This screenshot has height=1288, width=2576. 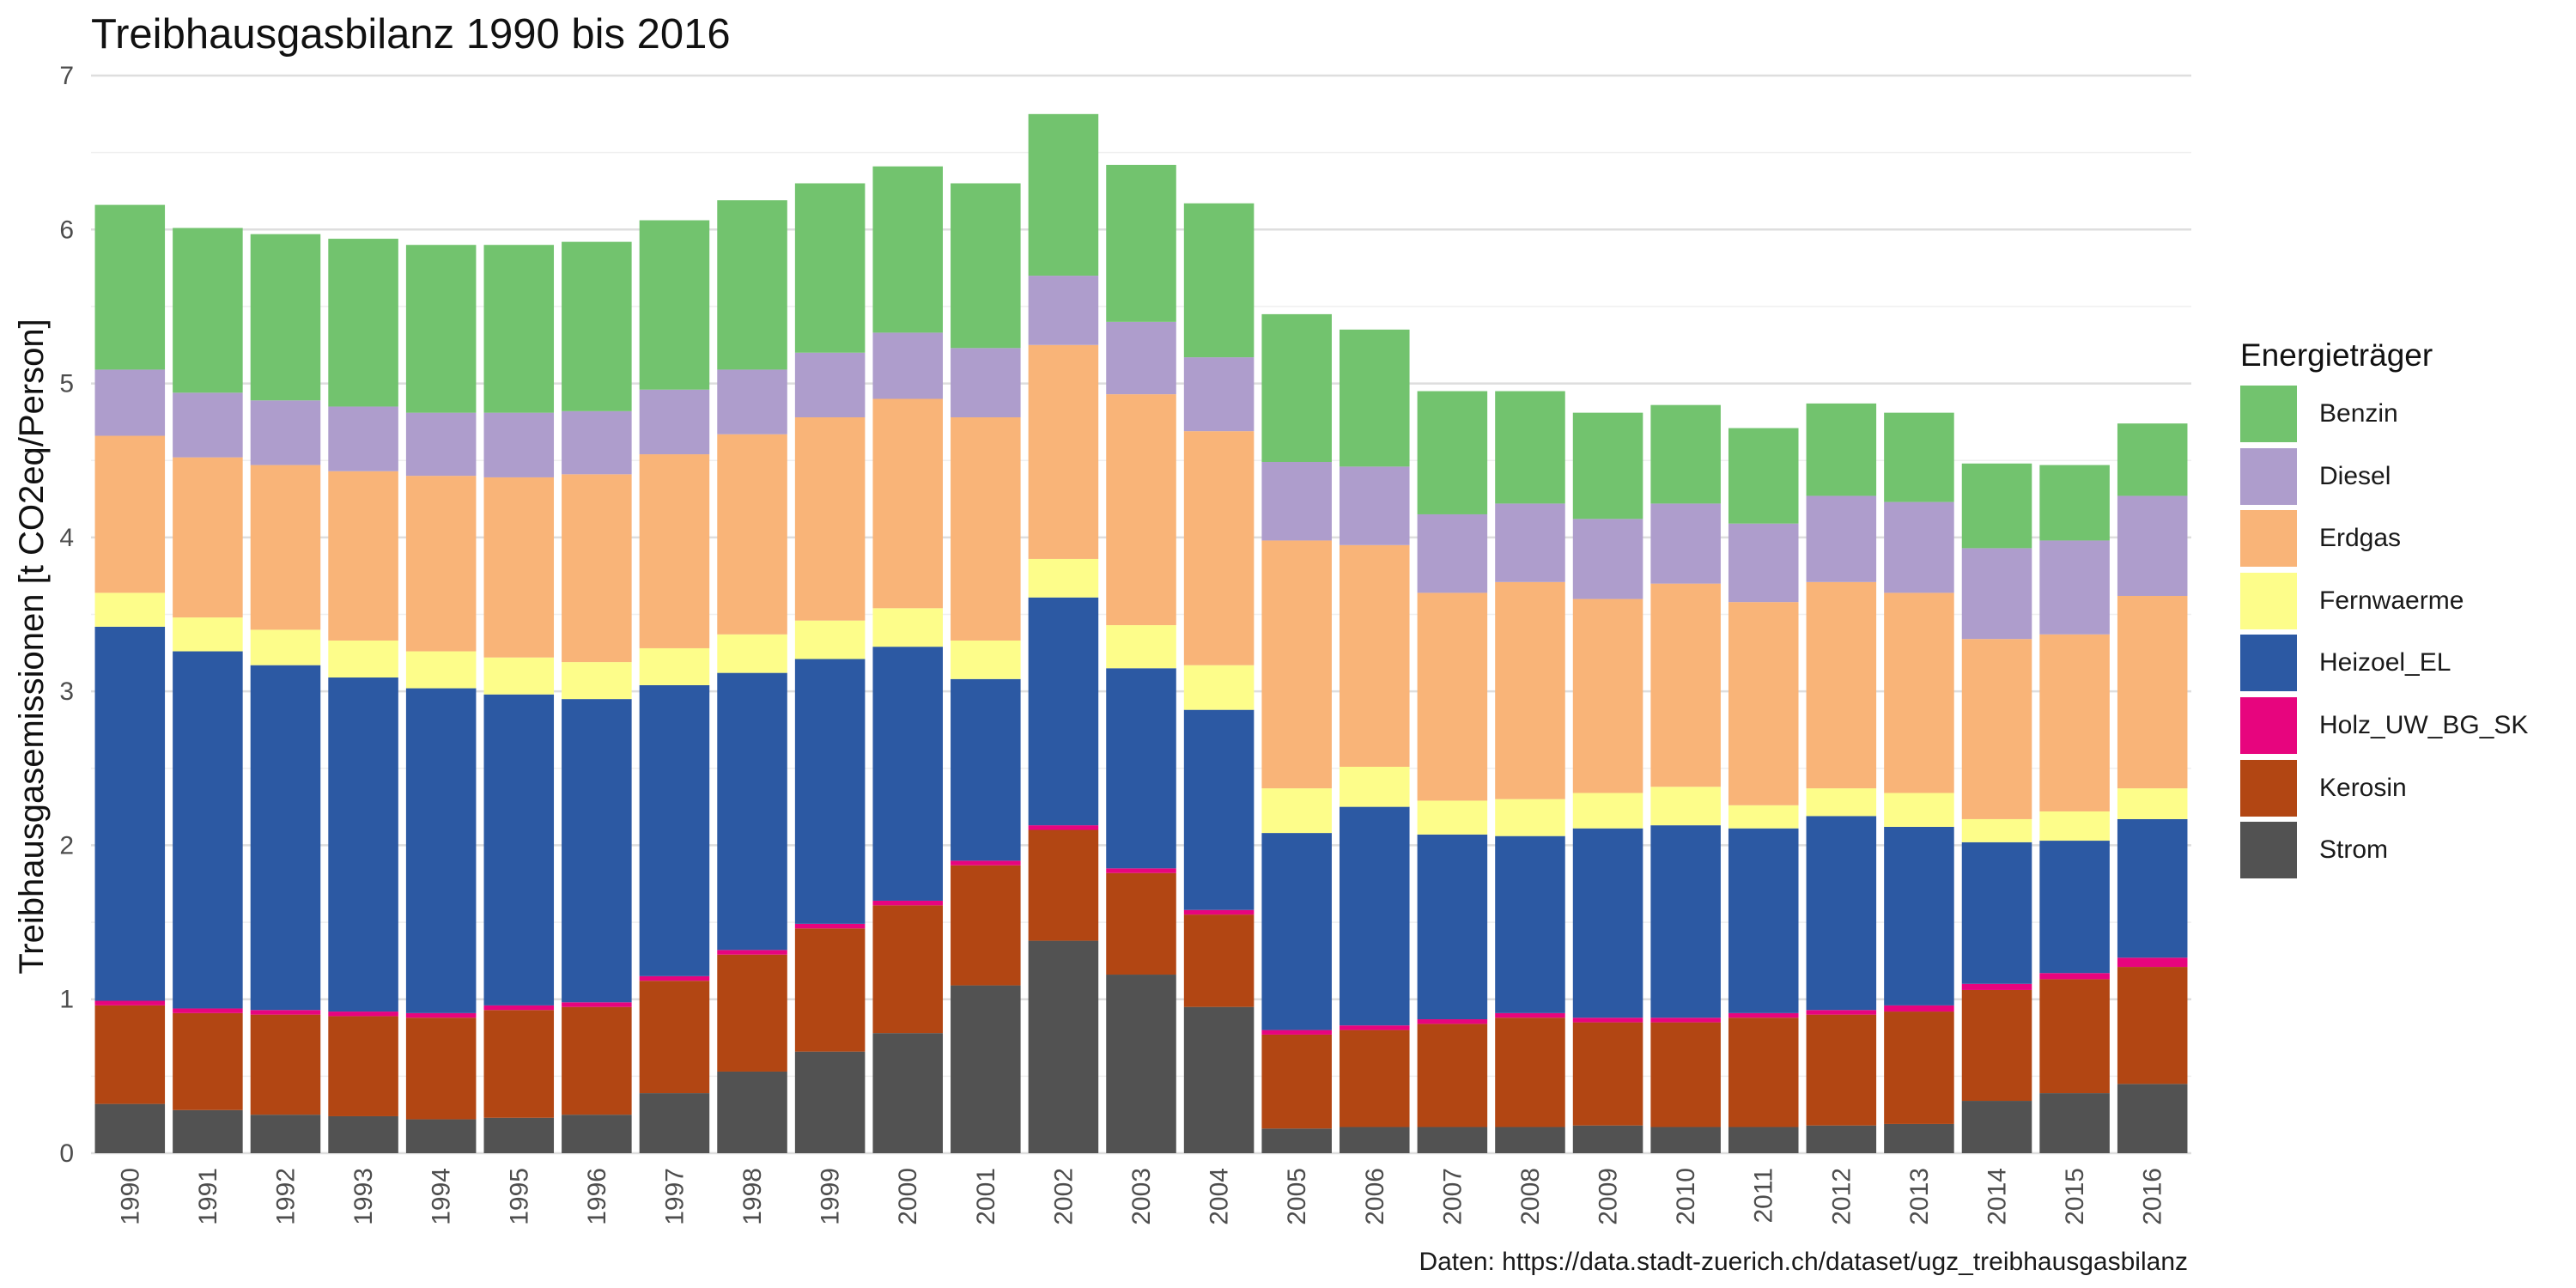 What do you see at coordinates (1763, 817) in the screenshot?
I see `bar-segment-fernwaerme-2011` at bounding box center [1763, 817].